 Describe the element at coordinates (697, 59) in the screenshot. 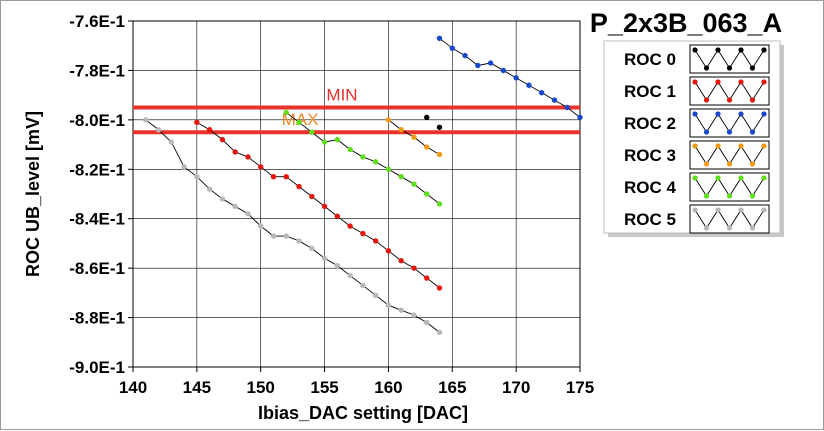

I see `legend-item: ROC 0` at that location.